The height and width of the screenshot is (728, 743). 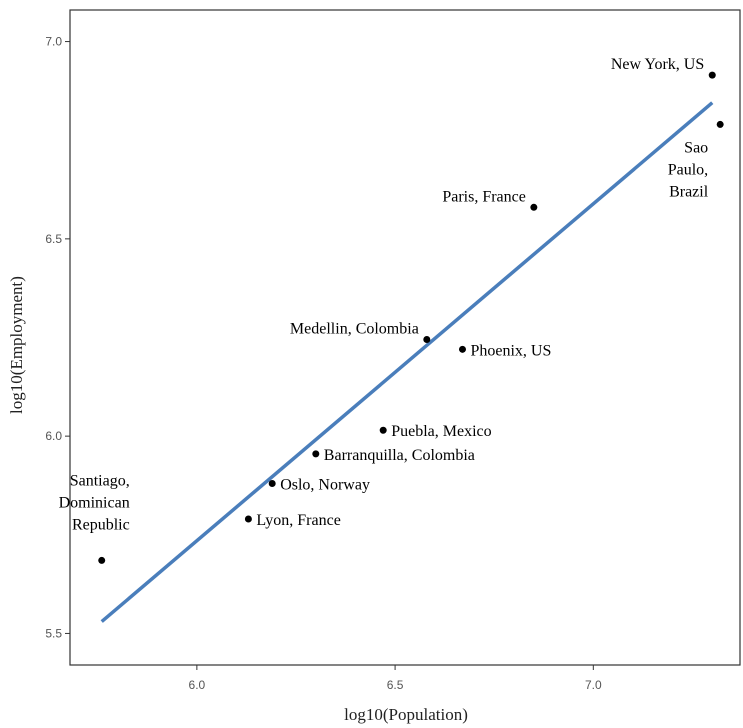 I want to click on point-label: Barranquilla, Colombia, so click(x=399, y=455).